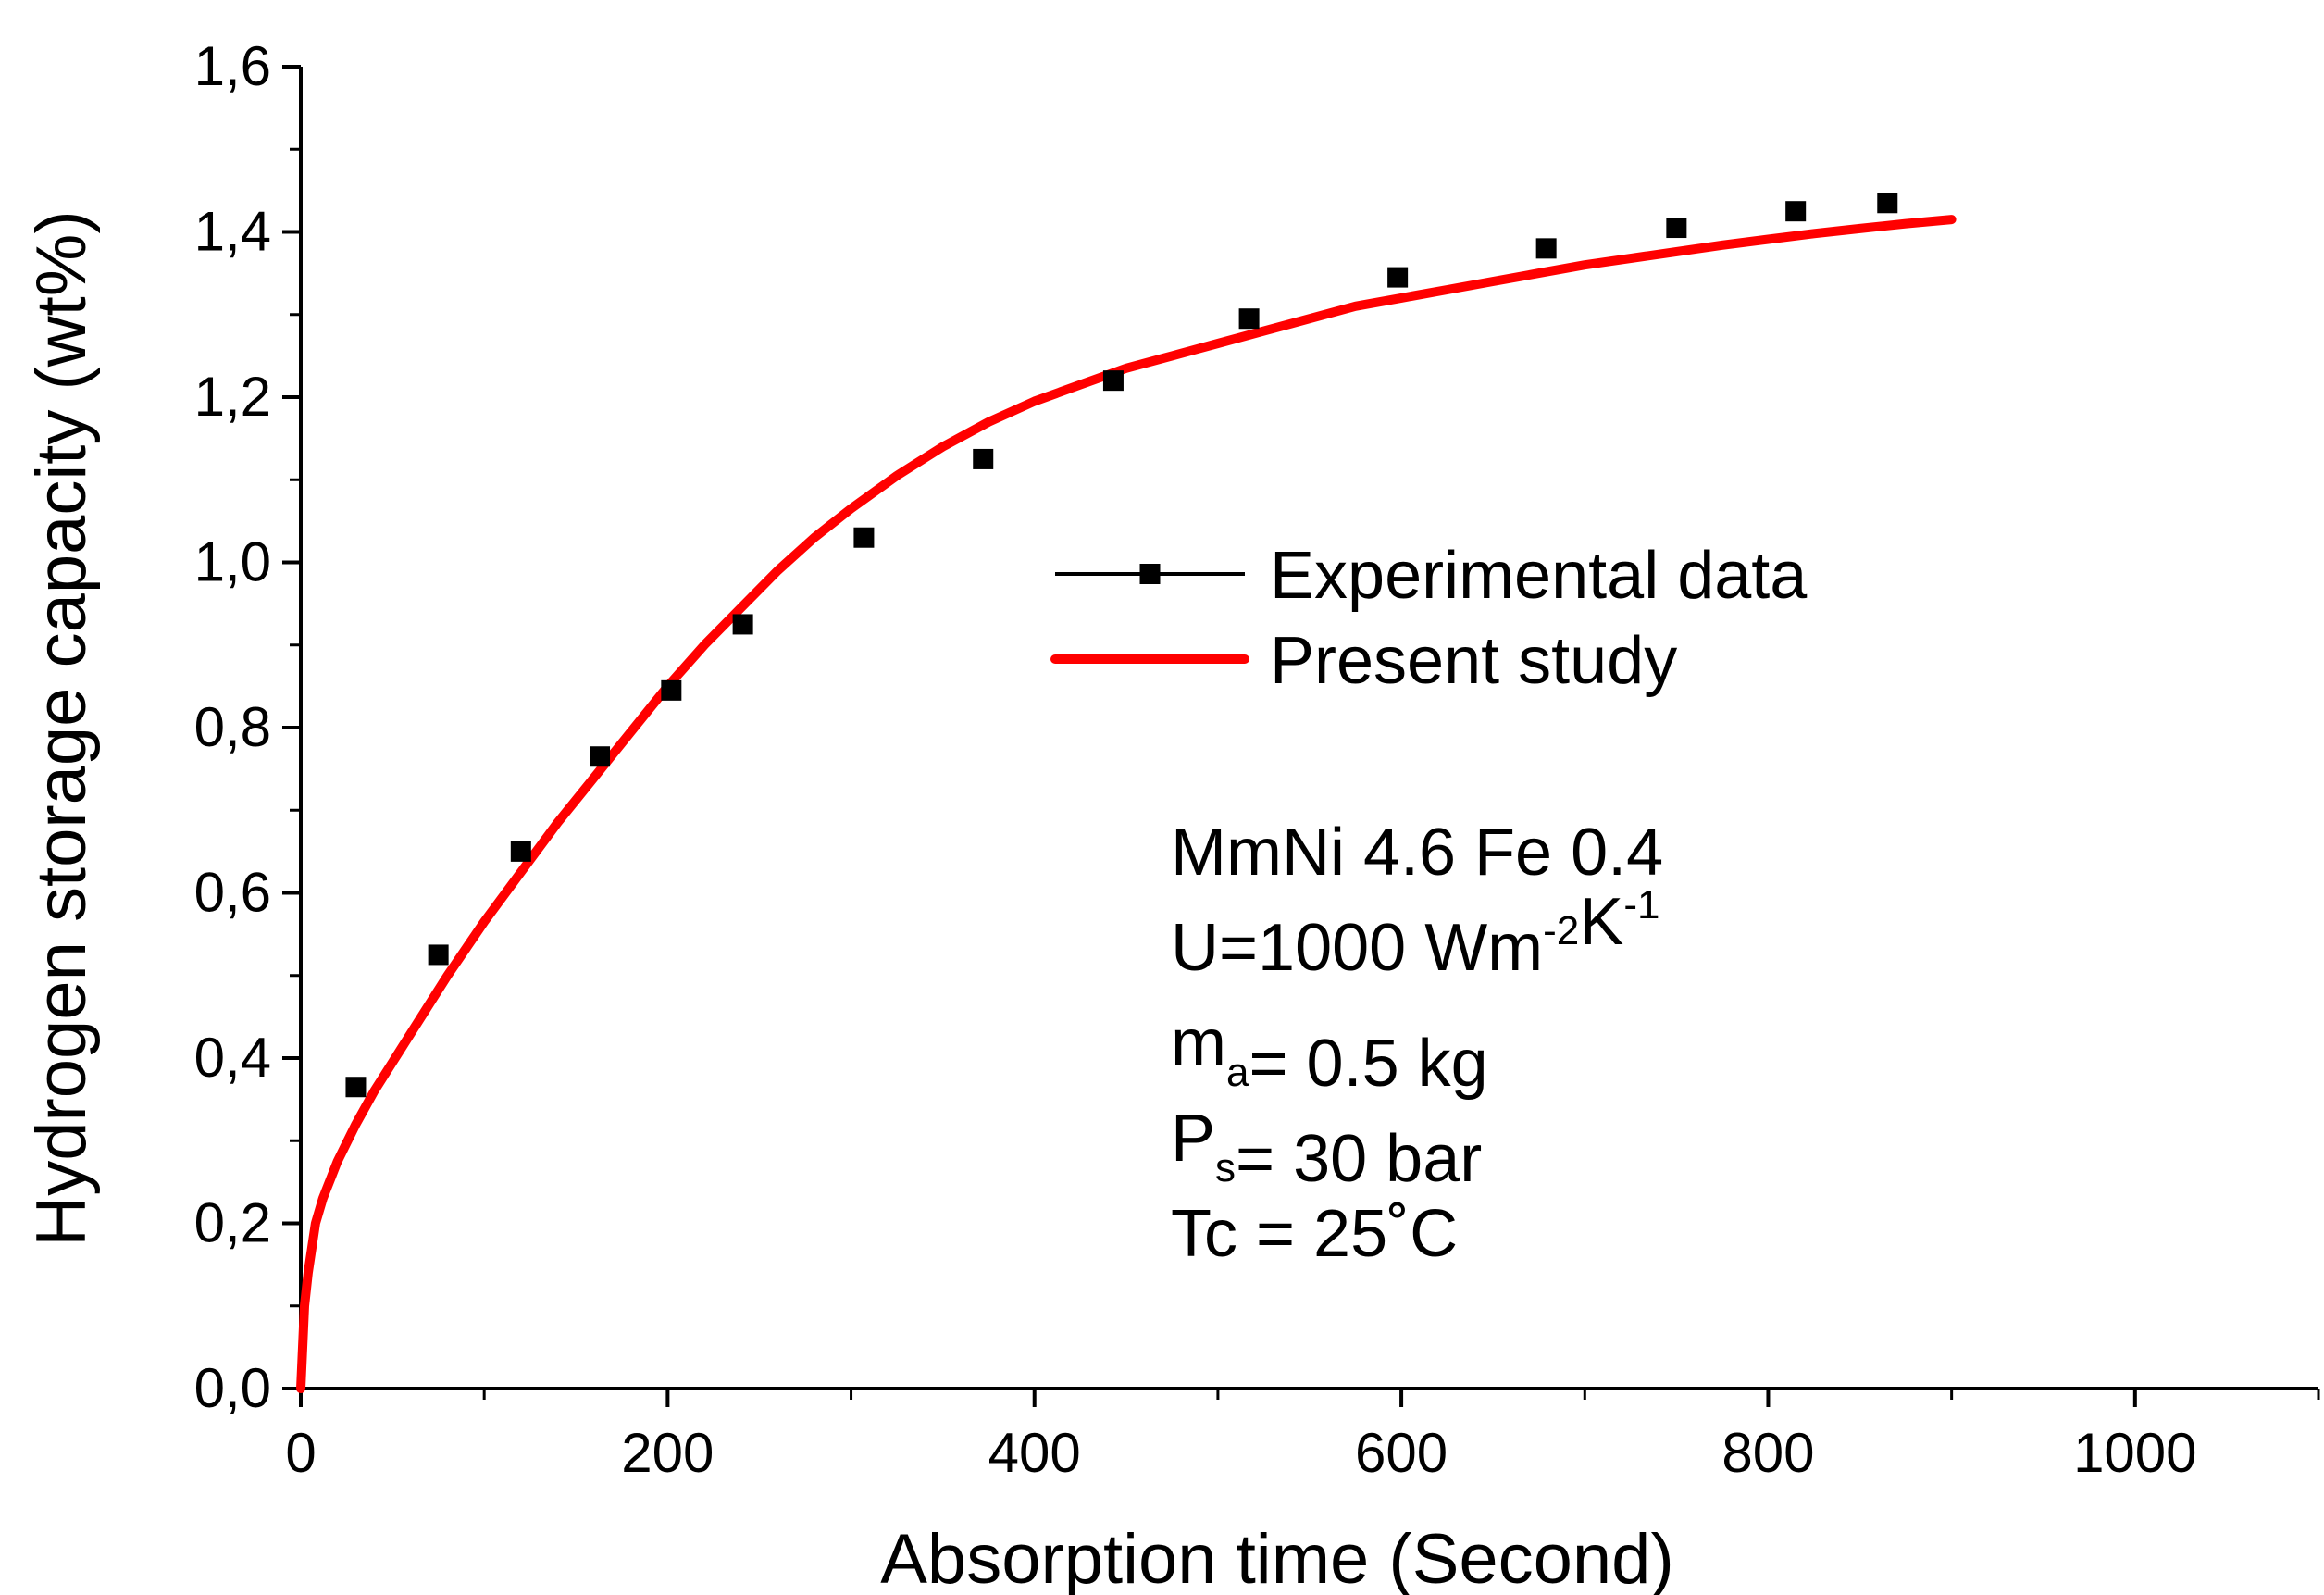 The height and width of the screenshot is (1595, 2324). Describe the element at coordinates (1402, 1453) in the screenshot. I see `x-tick-label: 600` at that location.